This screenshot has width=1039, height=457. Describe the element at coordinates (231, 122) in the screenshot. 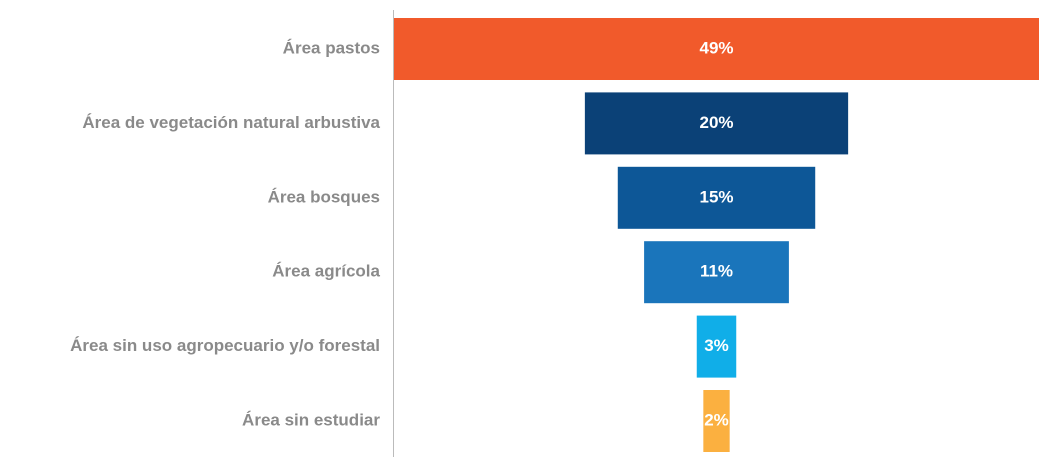

I see `category-label: Área de vegetación natural arbustiva` at that location.